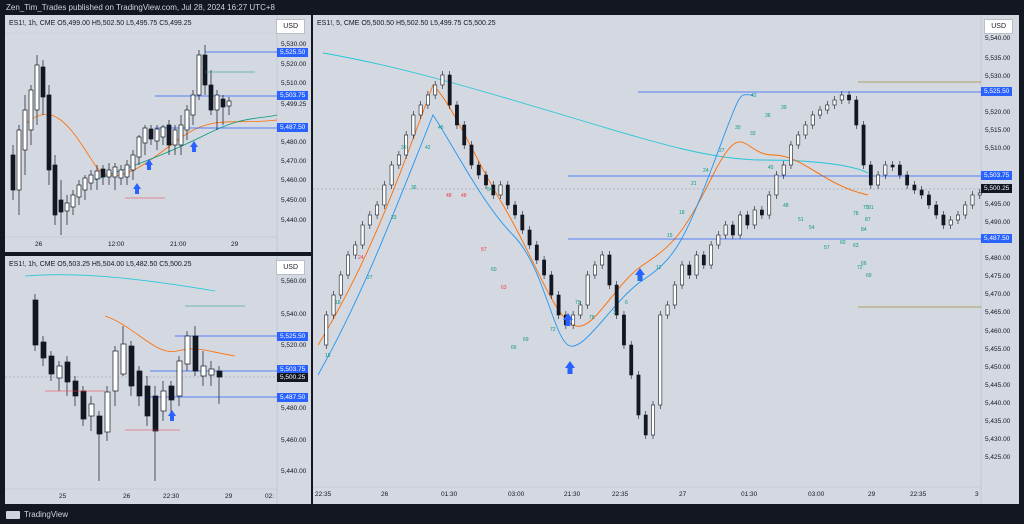  What do you see at coordinates (37, 514) in the screenshot?
I see `footer-brand: TradingView` at bounding box center [37, 514].